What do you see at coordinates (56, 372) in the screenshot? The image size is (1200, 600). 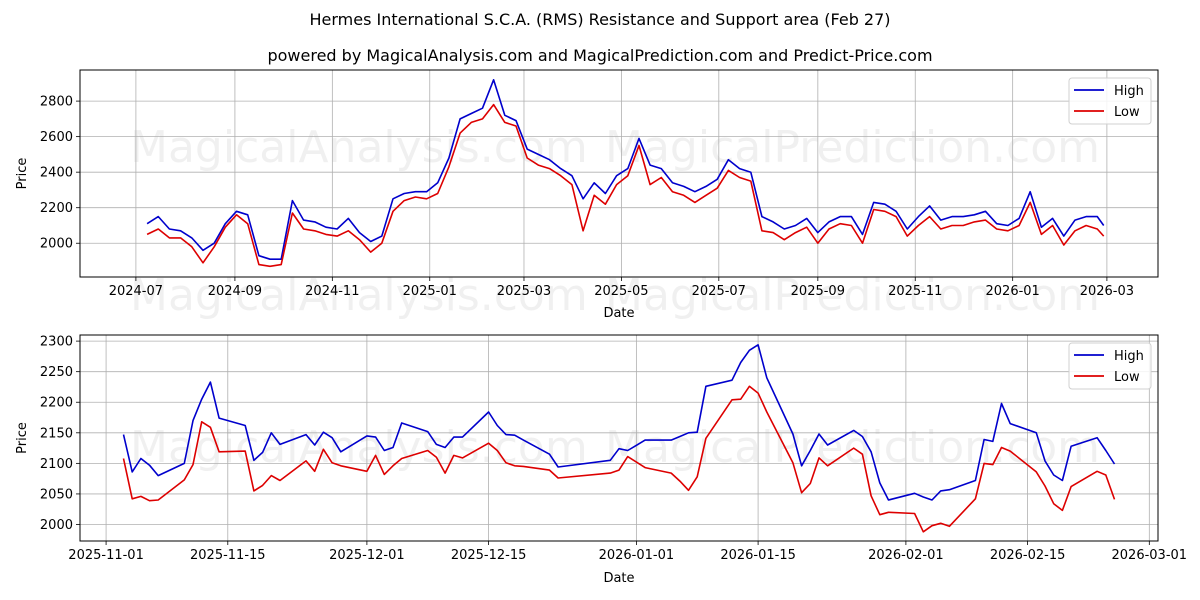 I see `y-tick-label: 2250` at bounding box center [56, 372].